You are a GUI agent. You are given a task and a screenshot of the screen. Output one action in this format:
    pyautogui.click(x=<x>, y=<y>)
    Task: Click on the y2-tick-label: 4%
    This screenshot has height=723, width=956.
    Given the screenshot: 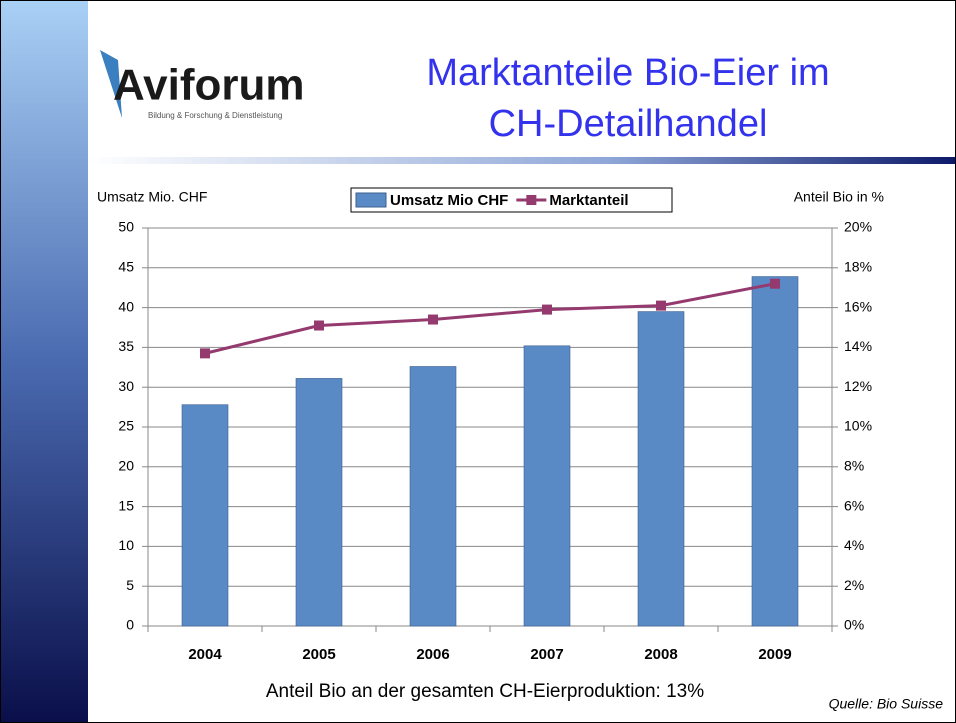 What is the action you would take?
    pyautogui.click(x=854, y=545)
    